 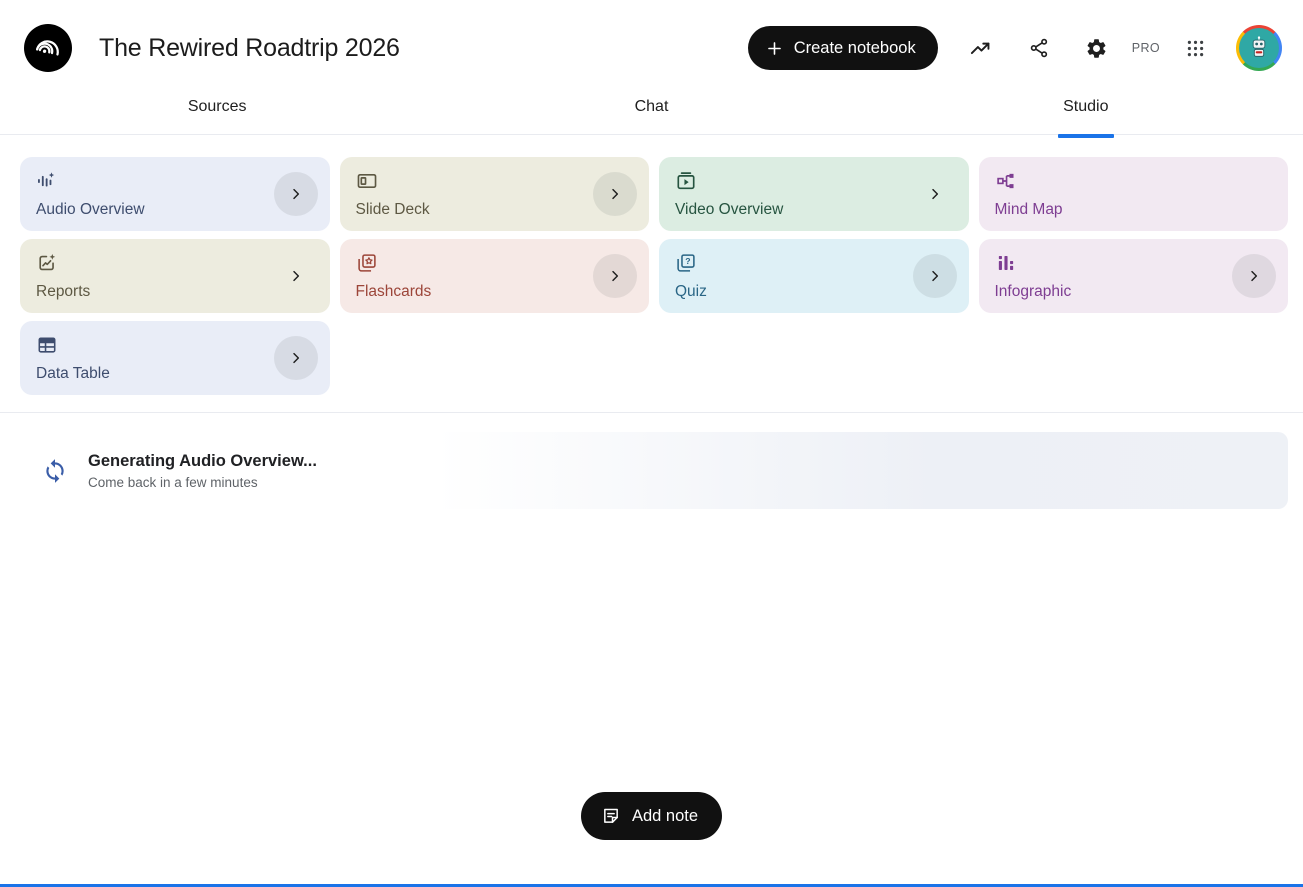 What do you see at coordinates (1028, 209) in the screenshot?
I see `card-label: Mind Map` at bounding box center [1028, 209].